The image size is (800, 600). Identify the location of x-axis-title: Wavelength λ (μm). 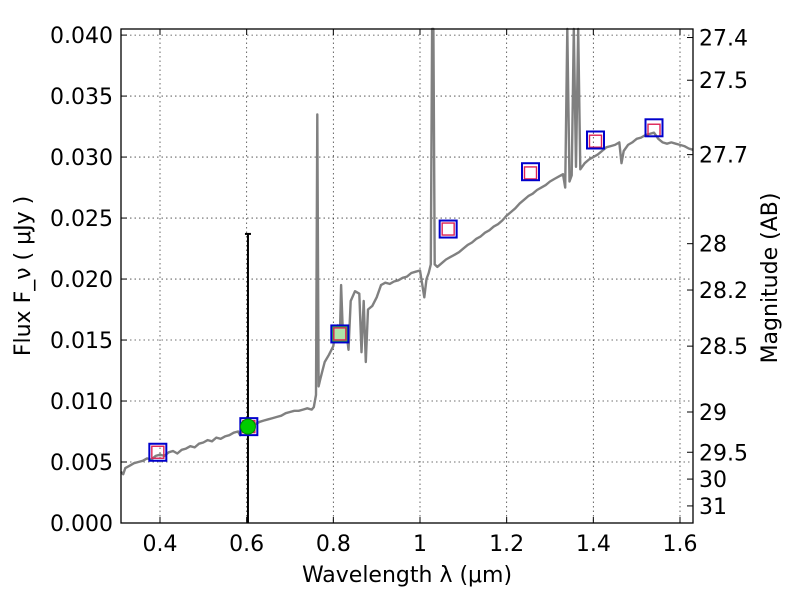
(407, 575).